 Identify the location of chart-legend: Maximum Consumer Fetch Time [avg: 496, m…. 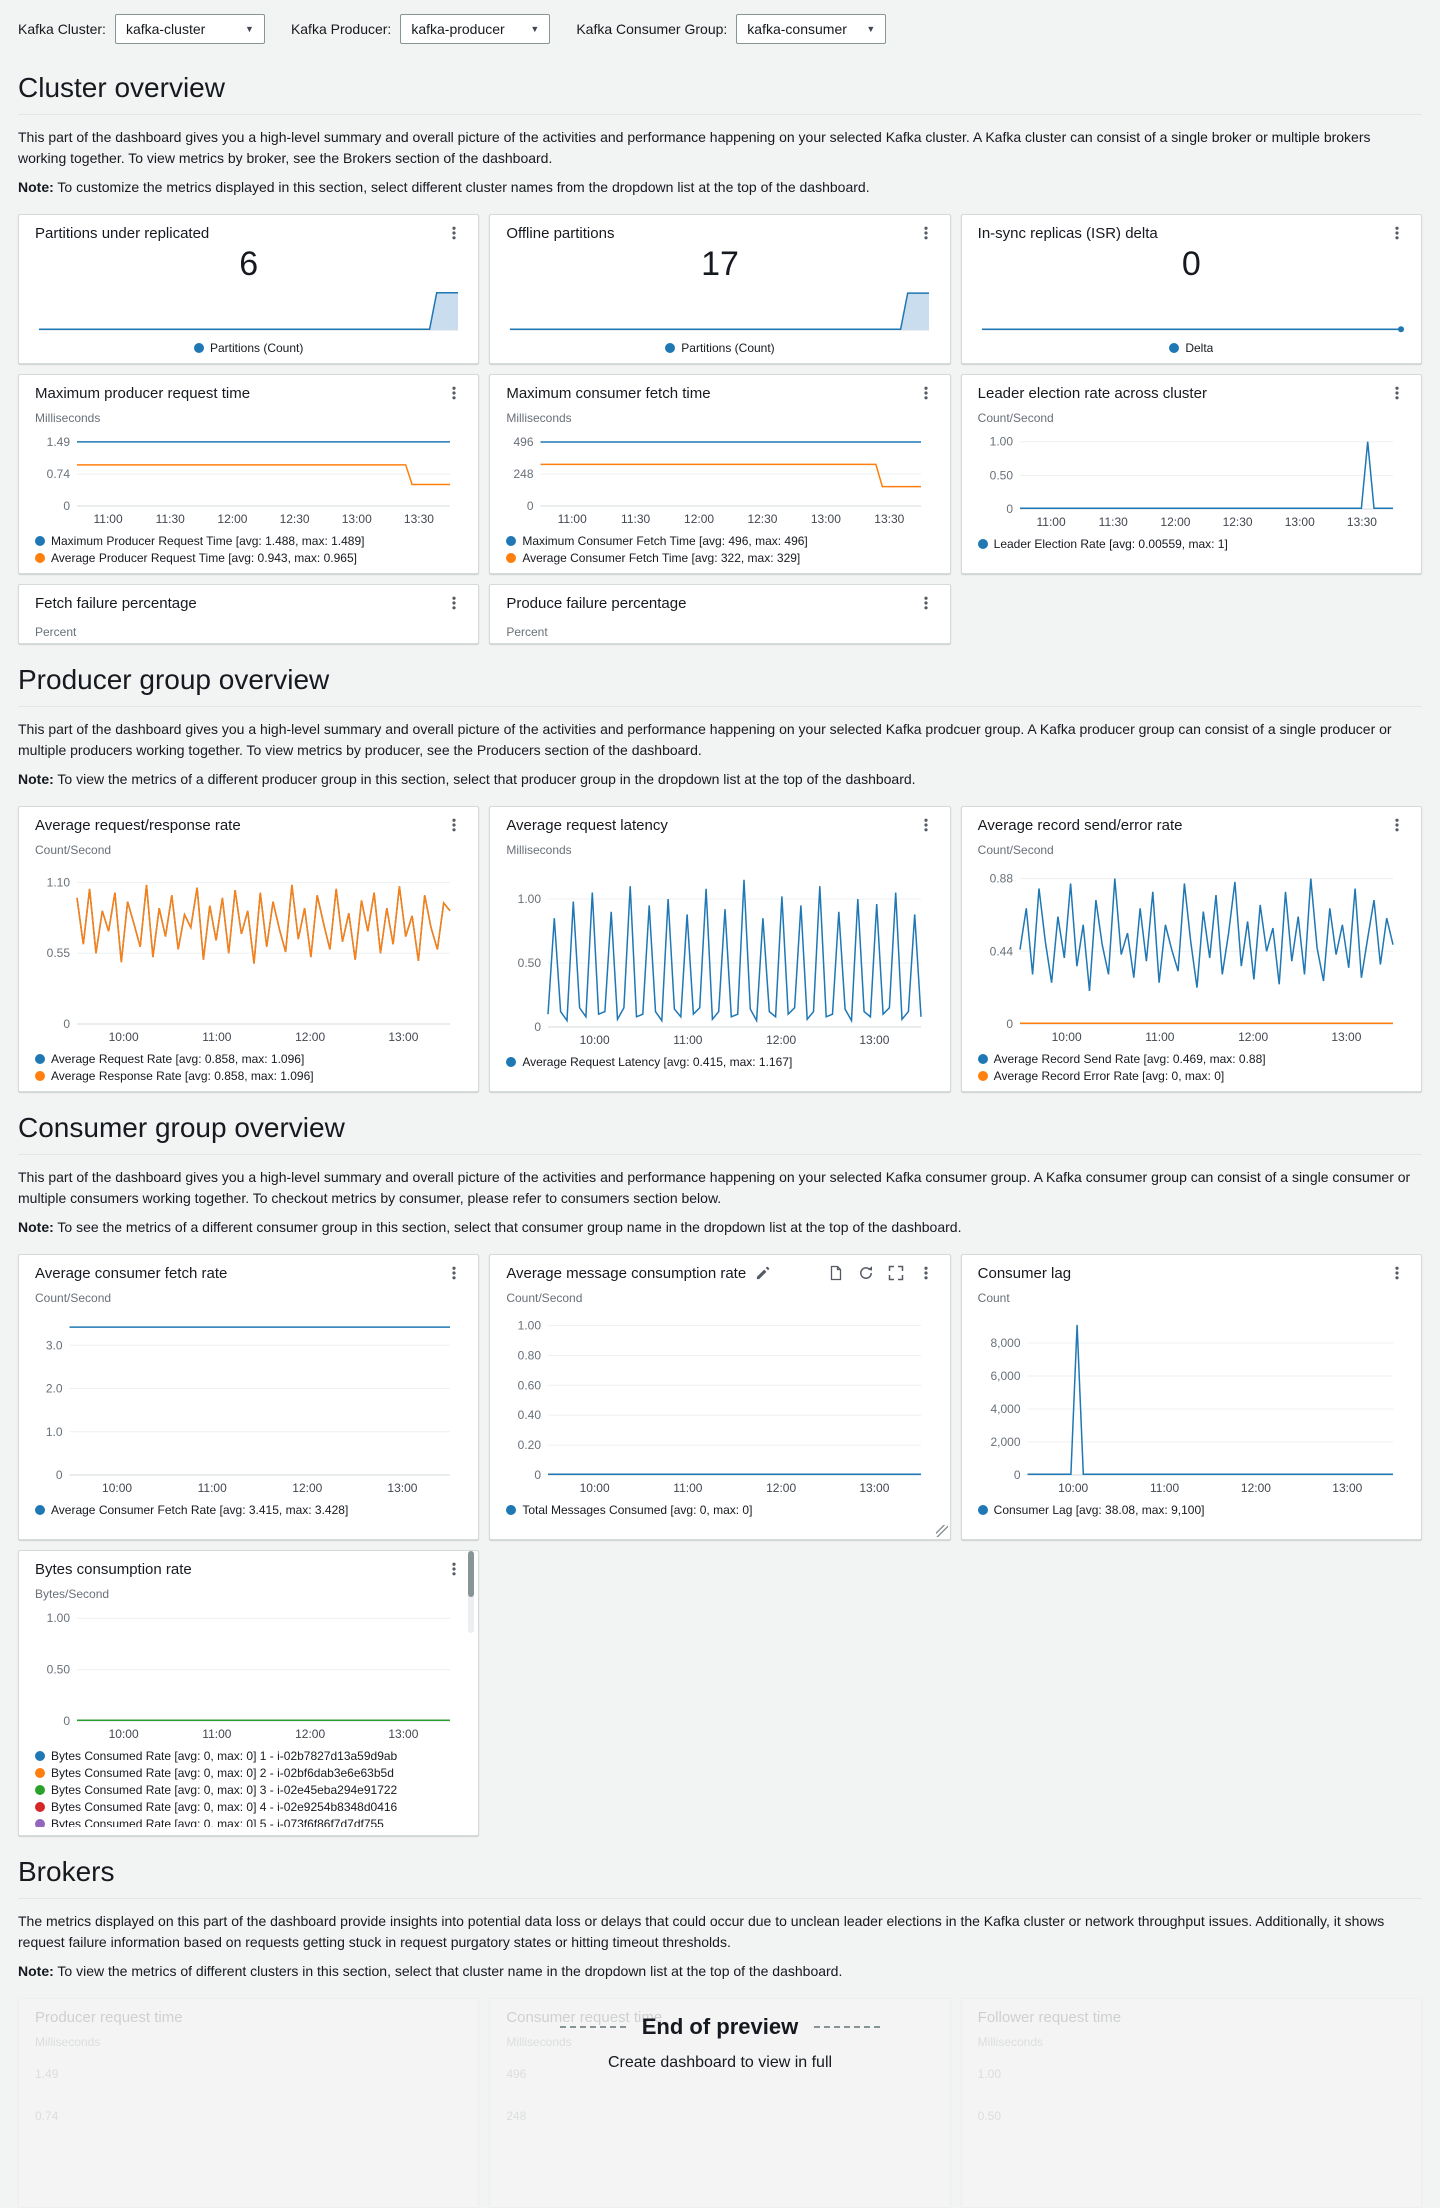
(719, 549).